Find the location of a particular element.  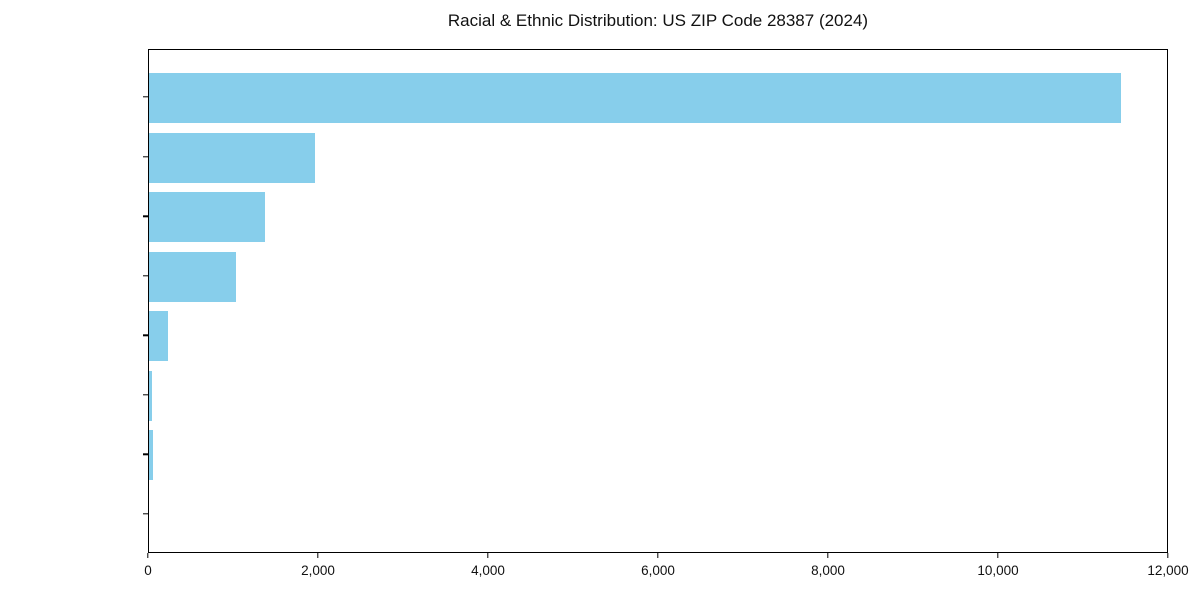

bar-black-african-american is located at coordinates (232, 157).